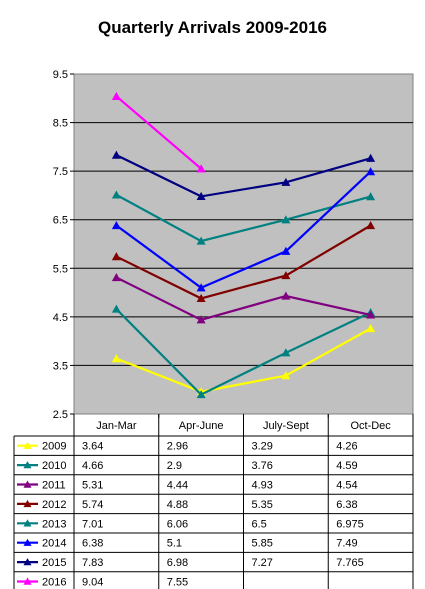 The width and height of the screenshot is (425, 589). What do you see at coordinates (116, 426) in the screenshot?
I see `x-tick-label: Jan-Mar` at bounding box center [116, 426].